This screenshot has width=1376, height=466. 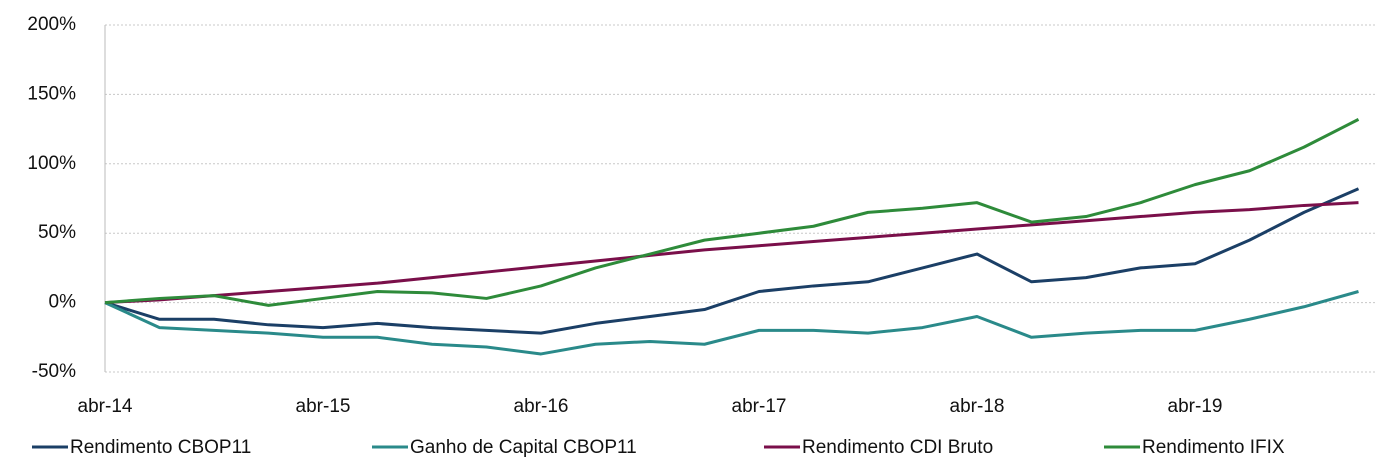 What do you see at coordinates (160, 447) in the screenshot?
I see `legend-label: Rendimento CBOP11` at bounding box center [160, 447].